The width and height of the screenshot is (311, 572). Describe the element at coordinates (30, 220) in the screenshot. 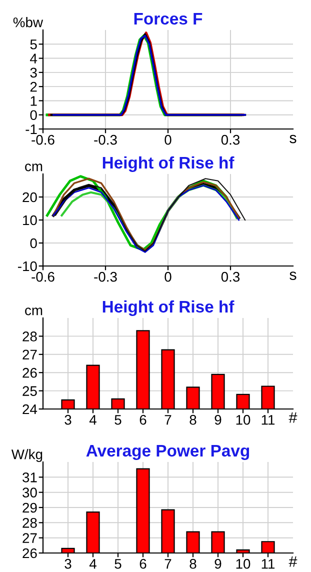

I see `y-tick-label: 10` at that location.